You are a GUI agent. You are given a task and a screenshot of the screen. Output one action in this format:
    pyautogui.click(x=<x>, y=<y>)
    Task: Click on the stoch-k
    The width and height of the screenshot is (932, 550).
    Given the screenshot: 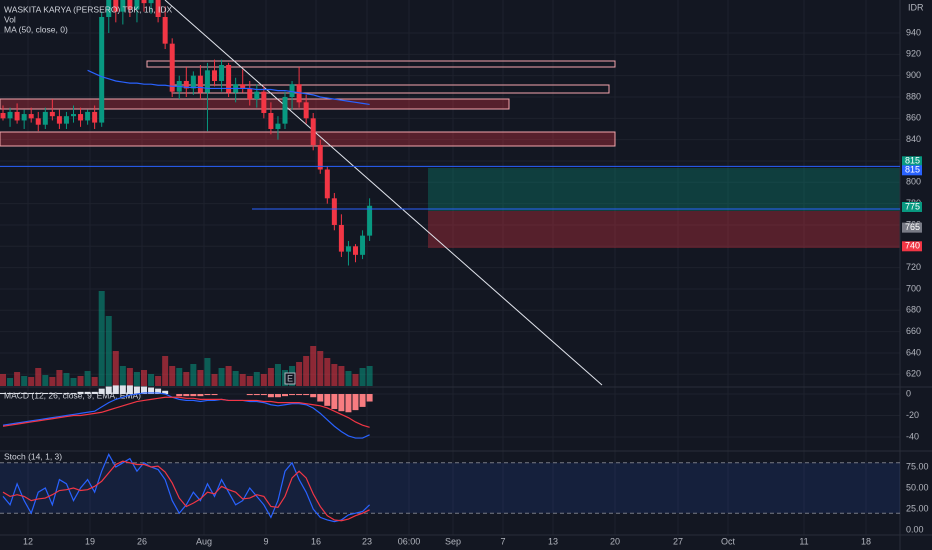 What is the action you would take?
    pyautogui.click(x=186, y=488)
    